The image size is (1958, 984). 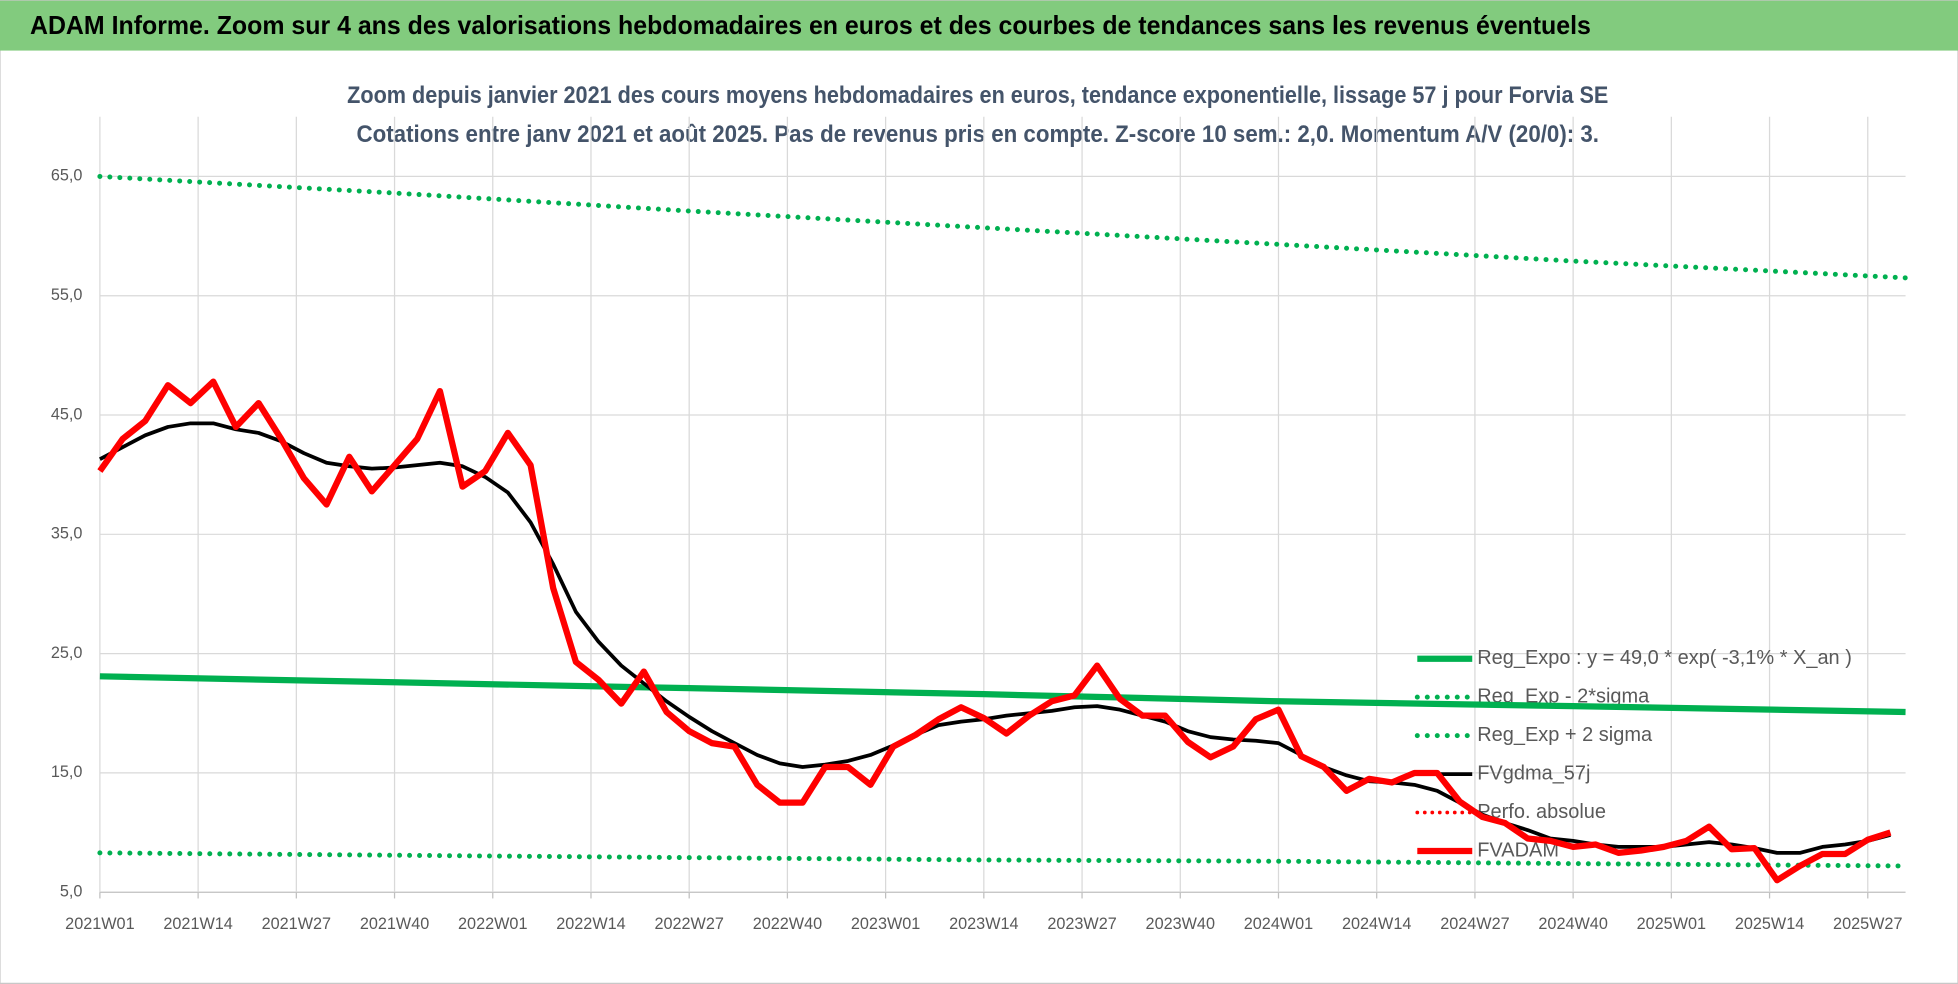 What do you see at coordinates (197, 924) in the screenshot?
I see `x-tick-label: 2021W14` at bounding box center [197, 924].